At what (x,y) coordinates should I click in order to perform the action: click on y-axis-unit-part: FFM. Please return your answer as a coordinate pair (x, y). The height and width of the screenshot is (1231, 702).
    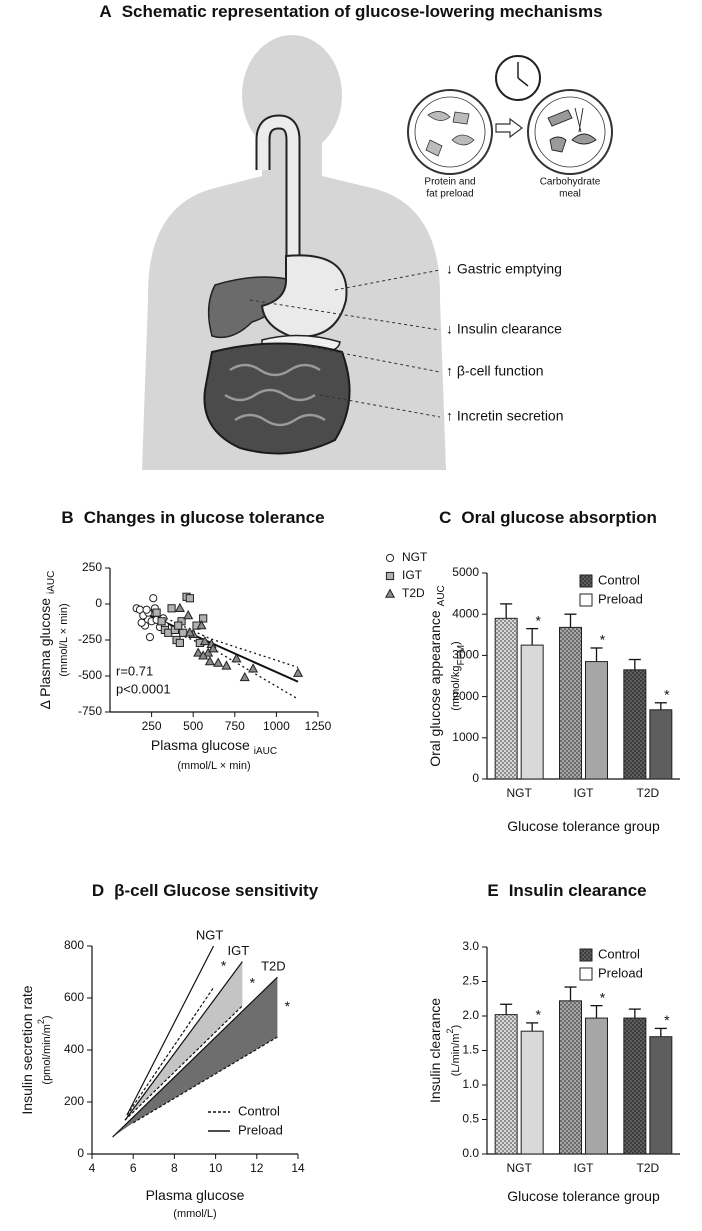
    Looking at the image, I should click on (461, 655).